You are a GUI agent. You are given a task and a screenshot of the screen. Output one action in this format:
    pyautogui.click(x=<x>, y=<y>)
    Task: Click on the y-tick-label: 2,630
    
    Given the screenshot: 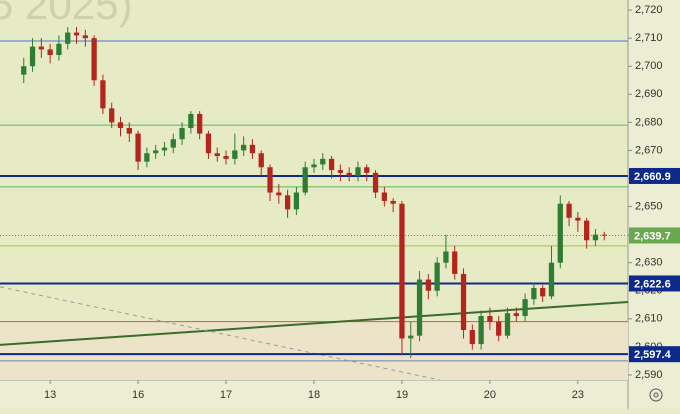 What is the action you would take?
    pyautogui.click(x=649, y=263)
    